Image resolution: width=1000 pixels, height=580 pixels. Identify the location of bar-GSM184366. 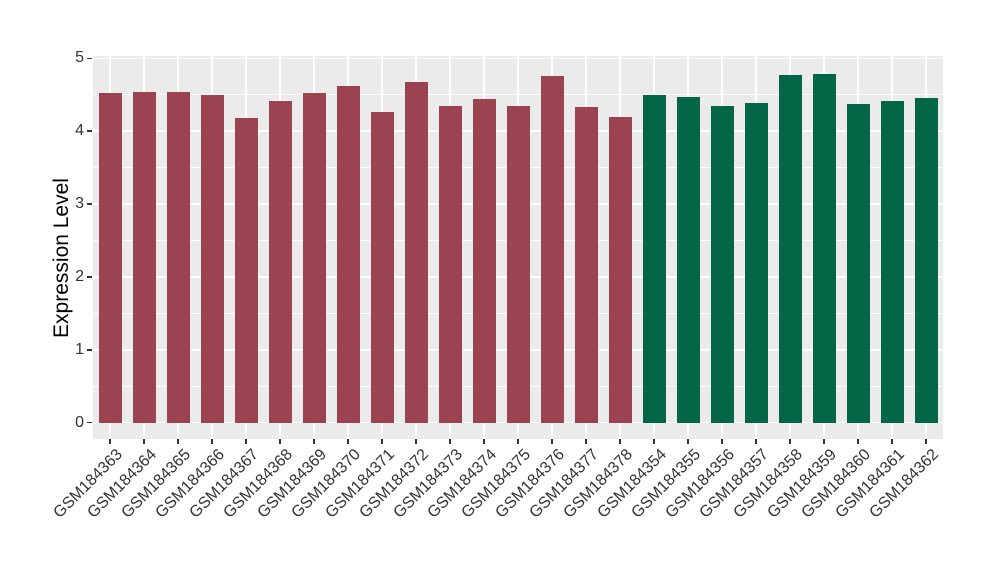
(212, 259).